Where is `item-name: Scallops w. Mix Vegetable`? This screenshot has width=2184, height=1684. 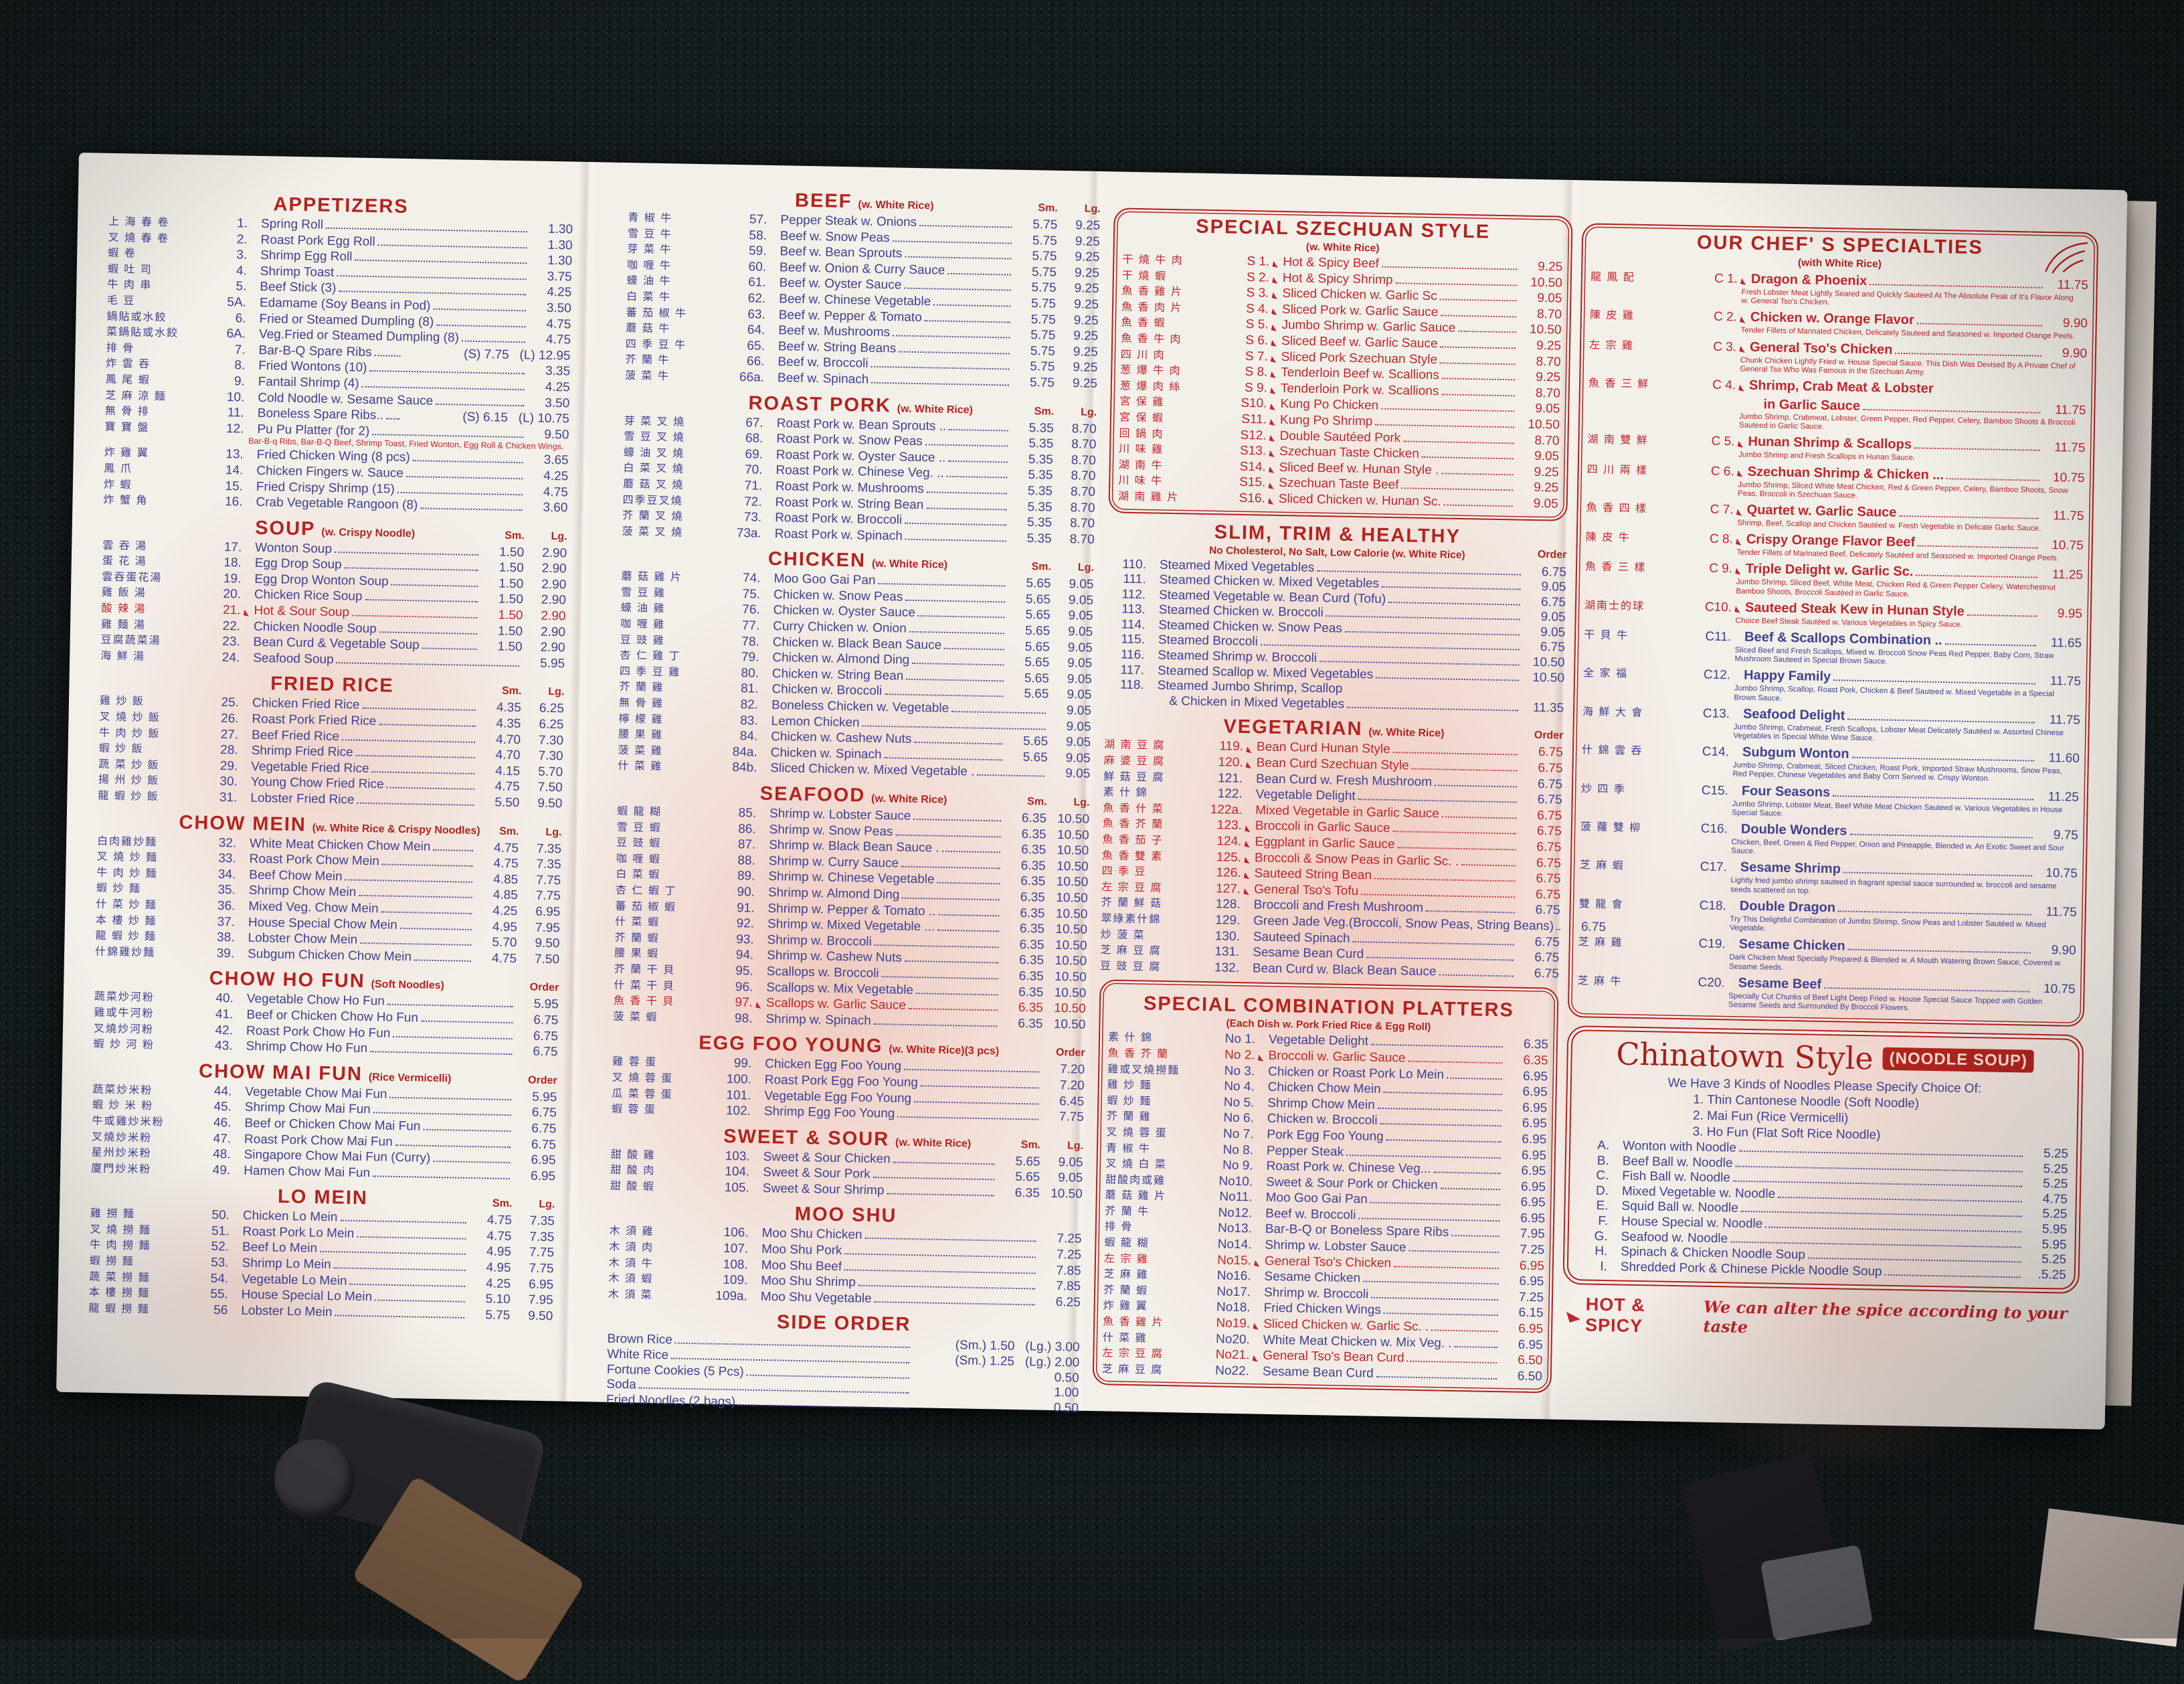 item-name: Scallops w. Mix Vegetable is located at coordinates (839, 990).